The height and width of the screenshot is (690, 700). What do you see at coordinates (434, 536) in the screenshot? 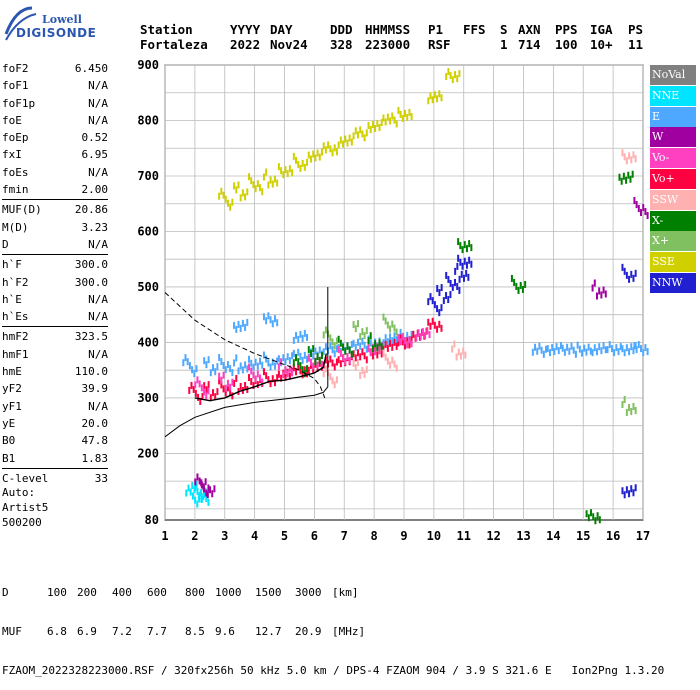
I see `x-tick-label: 10` at bounding box center [434, 536].